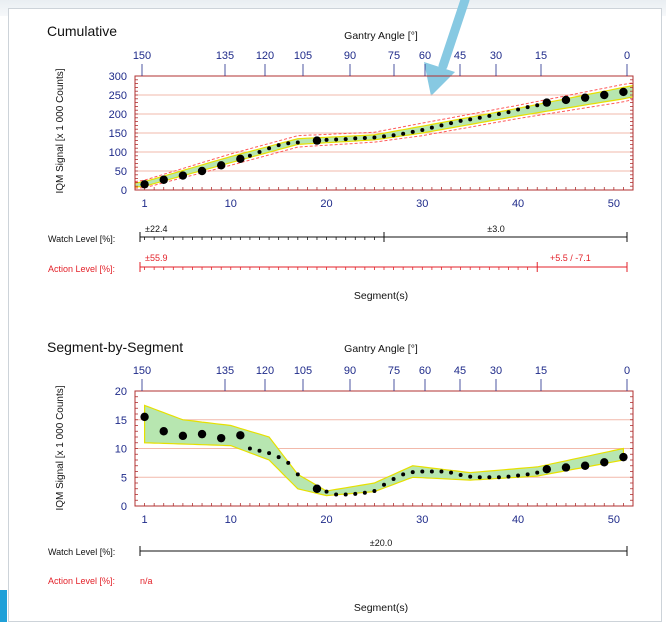 The height and width of the screenshot is (622, 666). Describe the element at coordinates (3, 606) in the screenshot. I see `edge-tab` at that location.